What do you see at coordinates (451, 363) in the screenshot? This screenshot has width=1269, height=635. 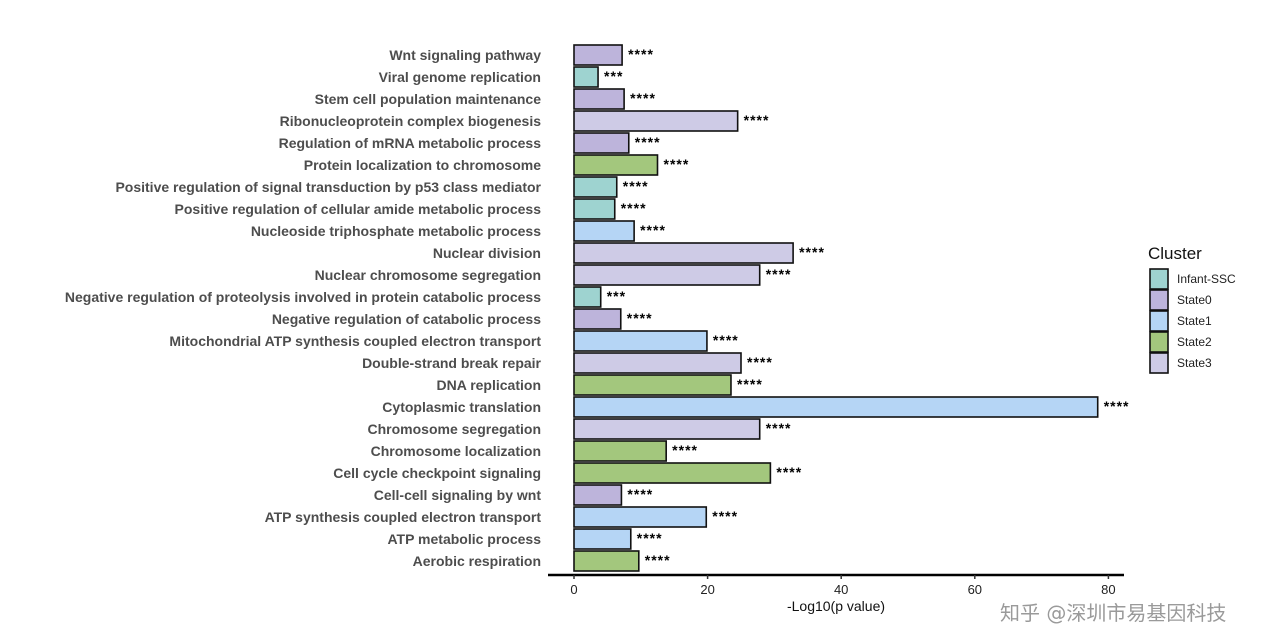 I see `category-label: Double-strand break repair` at bounding box center [451, 363].